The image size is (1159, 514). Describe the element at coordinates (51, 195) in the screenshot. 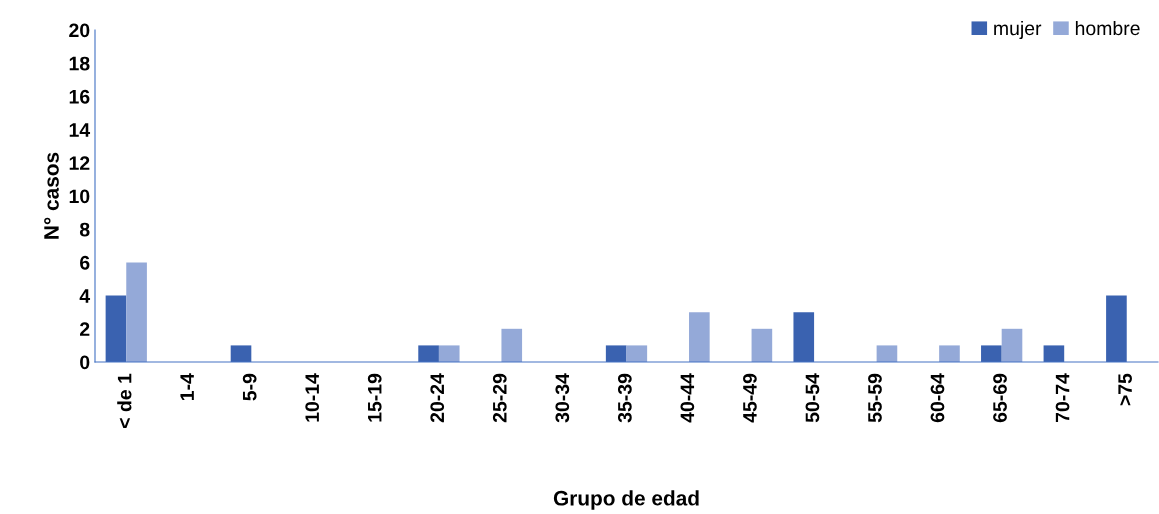

I see `y-axis-title: N° casos` at that location.